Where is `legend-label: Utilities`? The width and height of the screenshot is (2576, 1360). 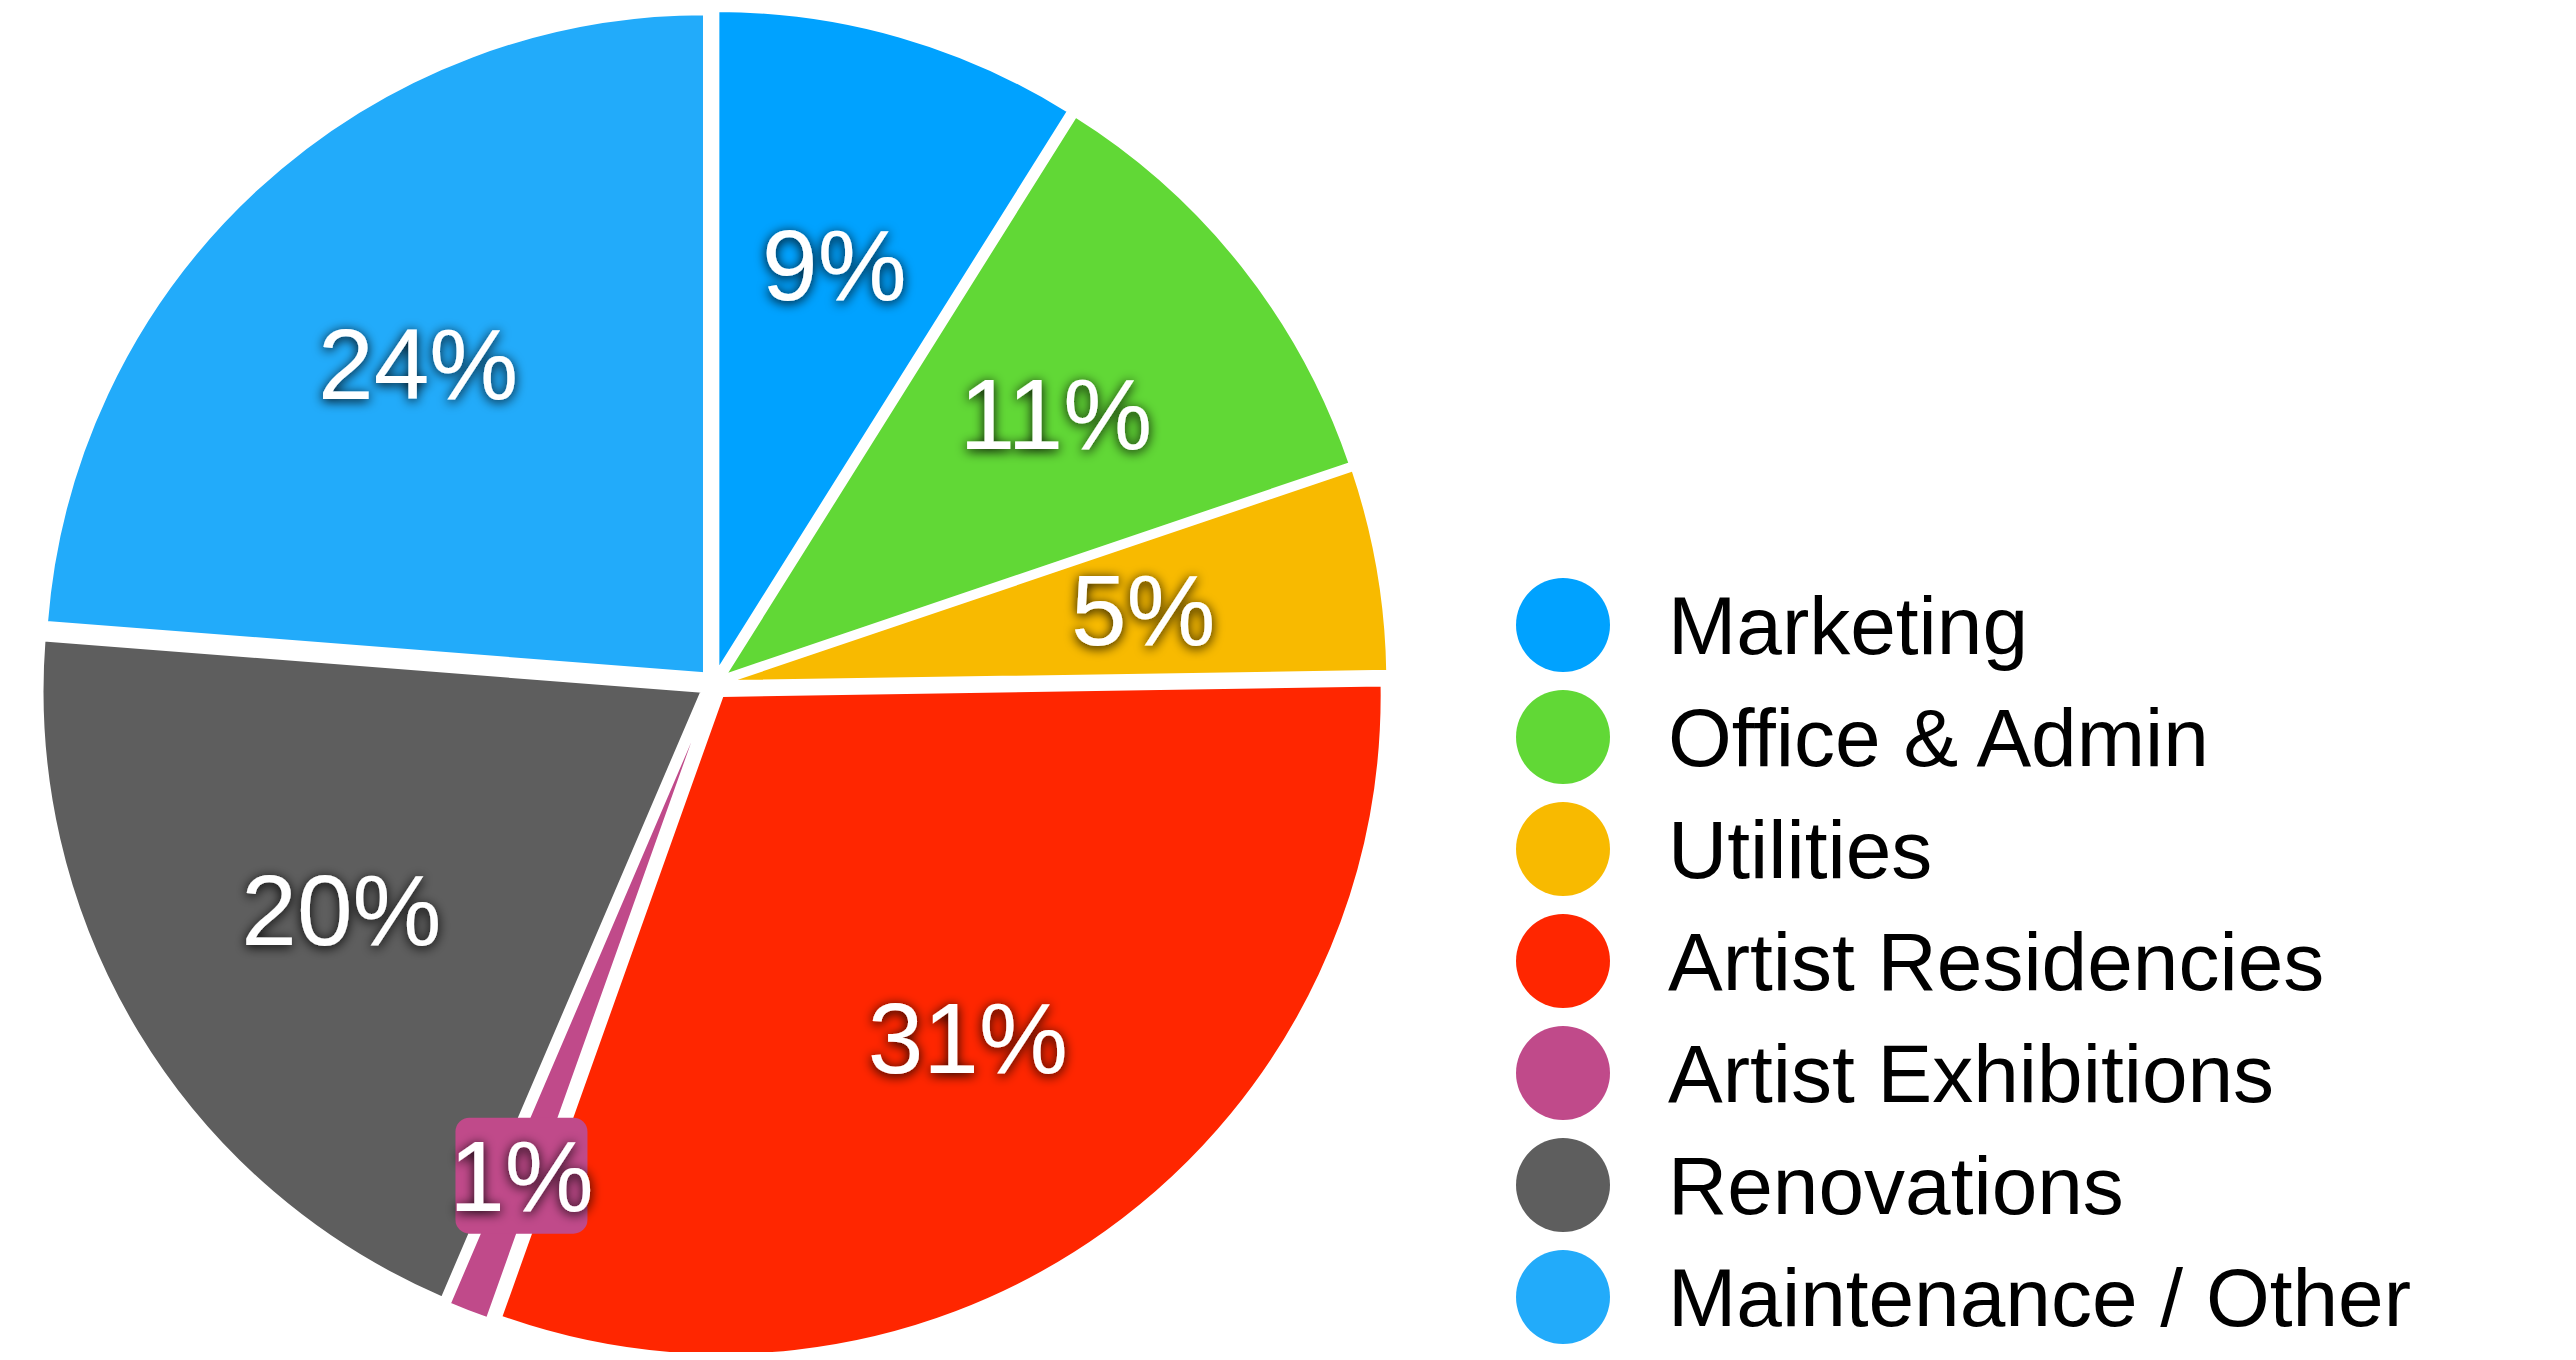
legend-label: Utilities is located at coordinates (1800, 849).